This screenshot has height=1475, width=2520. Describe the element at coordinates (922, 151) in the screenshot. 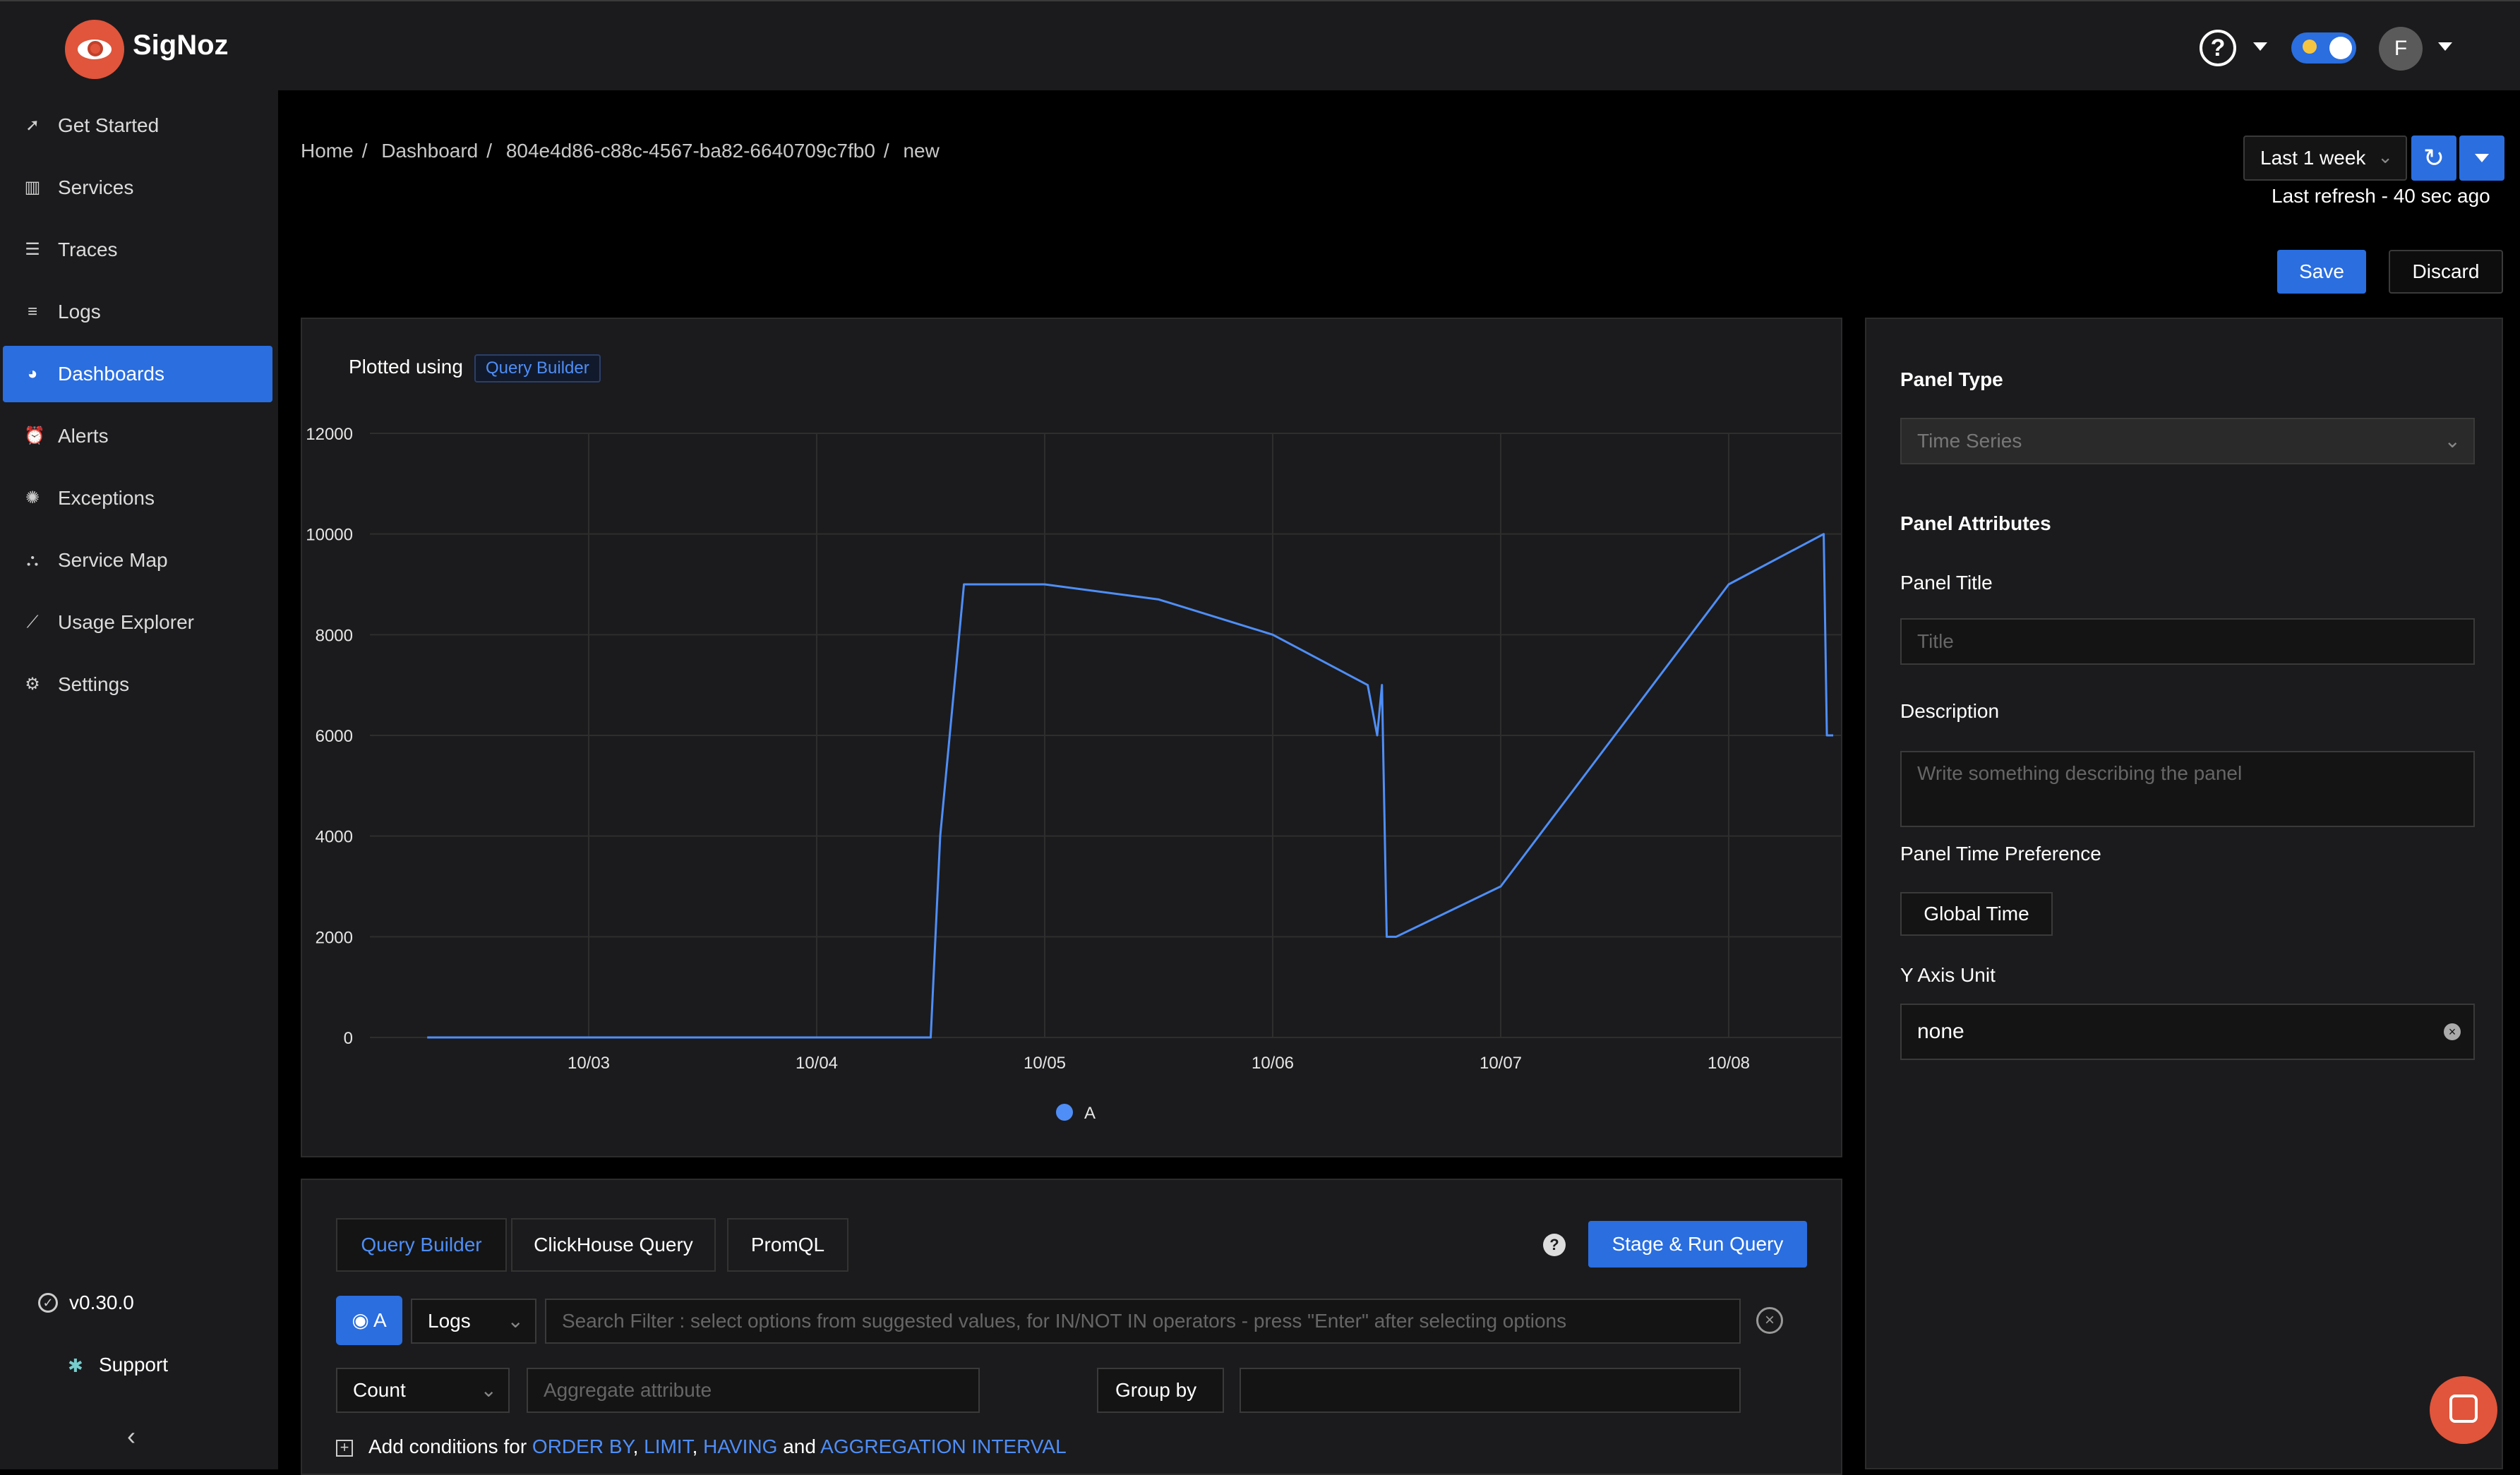

I see `breadcrumb-current: new` at that location.